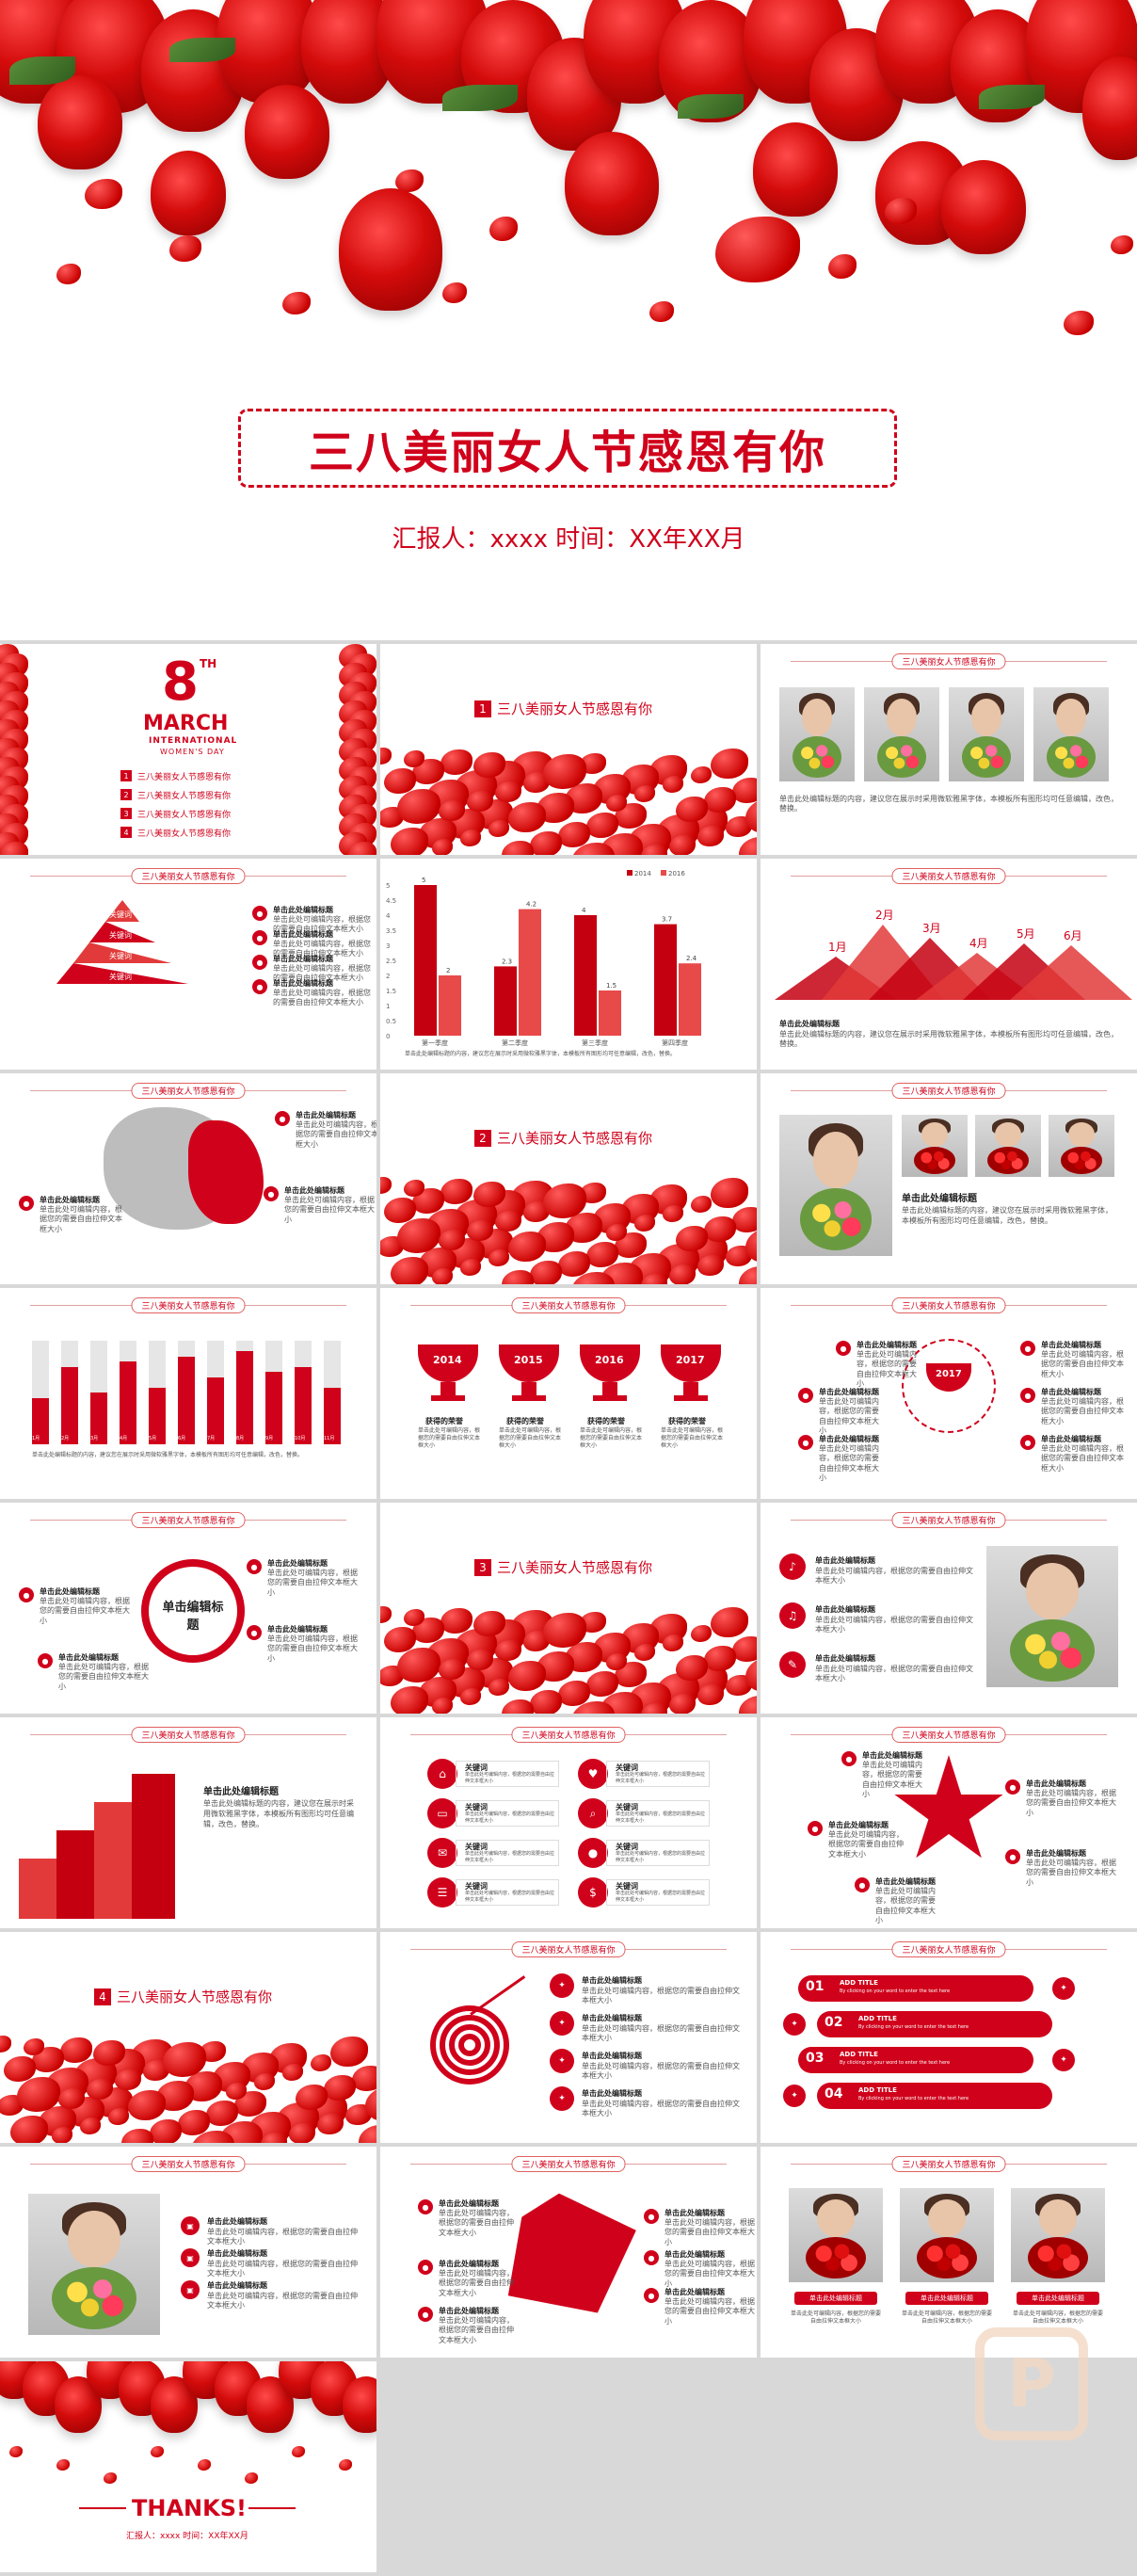 The height and width of the screenshot is (2576, 1137). I want to click on keyword-icon: ●, so click(593, 1853).